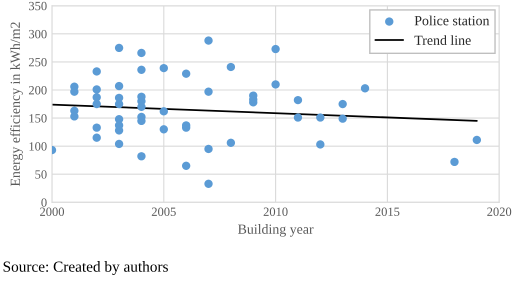  Describe the element at coordinates (164, 212) in the screenshot. I see `x-tick-label: 2005` at that location.